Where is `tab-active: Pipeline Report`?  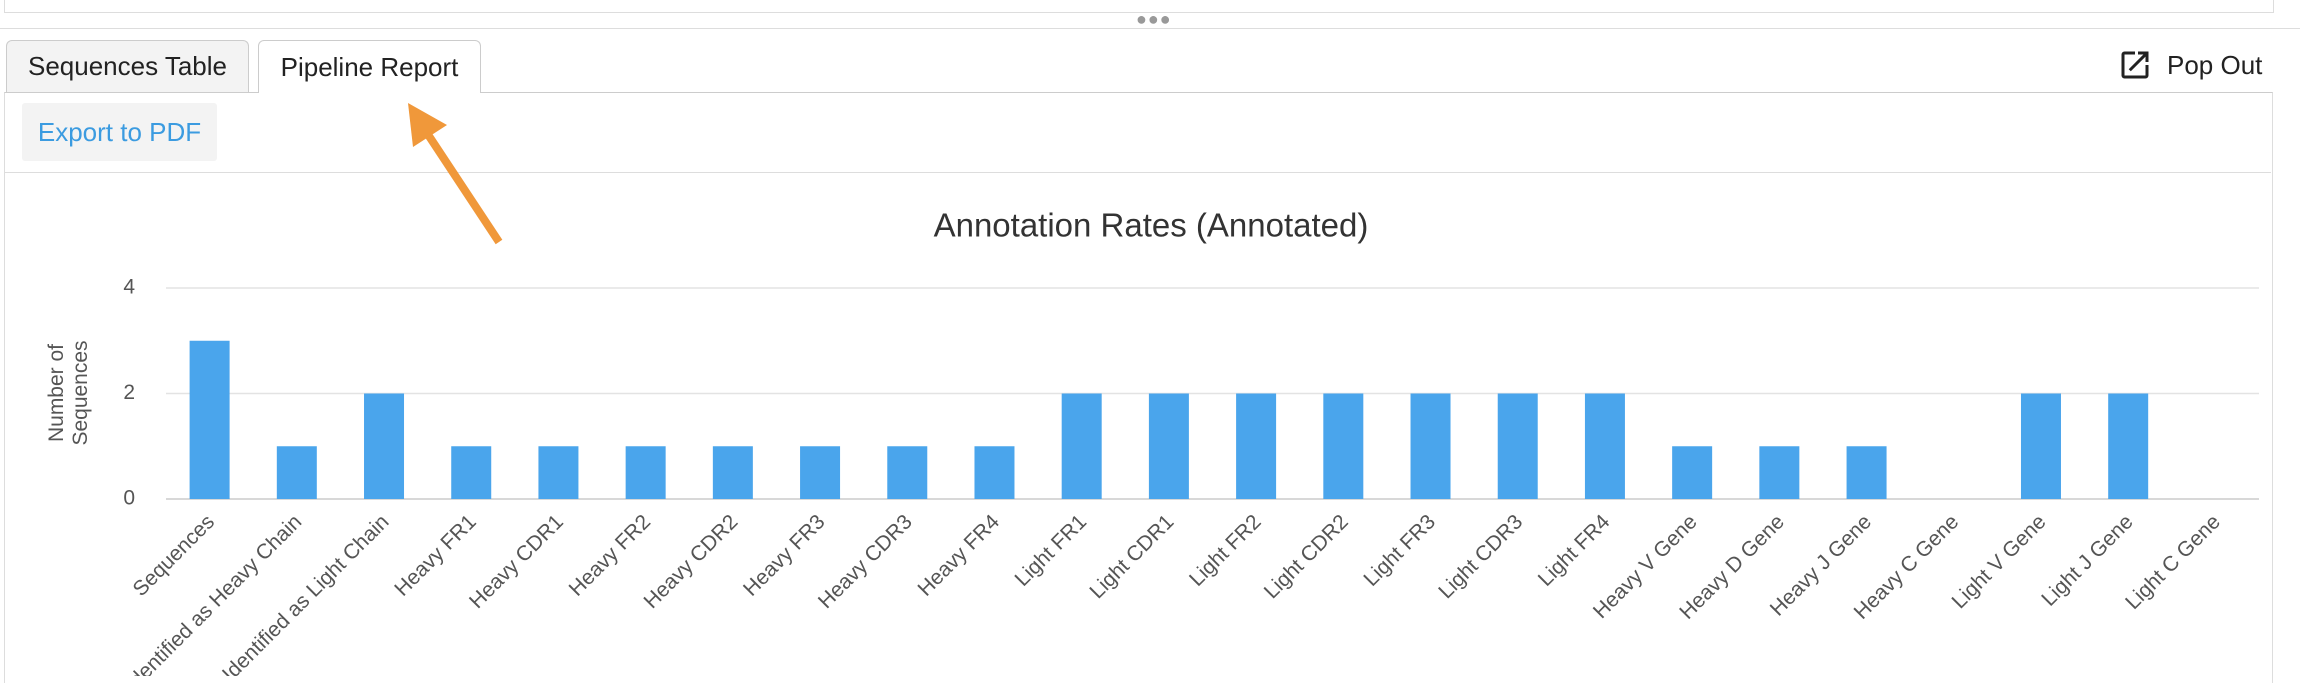
tab-active: Pipeline Report is located at coordinates (369, 66).